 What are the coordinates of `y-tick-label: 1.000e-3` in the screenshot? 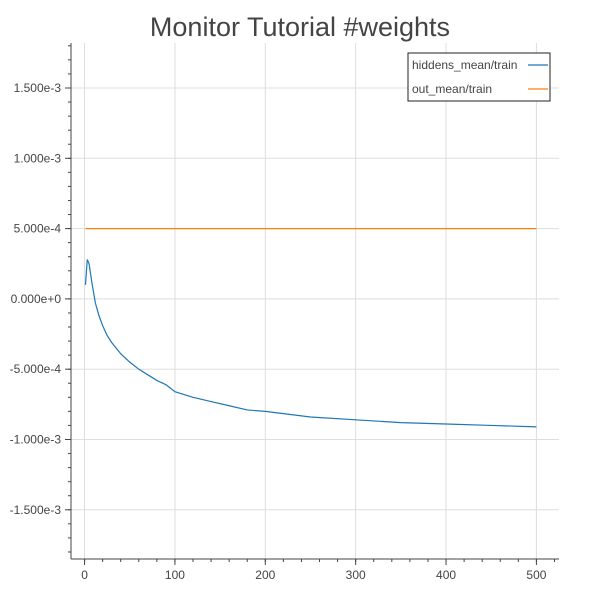 It's located at (38, 158).